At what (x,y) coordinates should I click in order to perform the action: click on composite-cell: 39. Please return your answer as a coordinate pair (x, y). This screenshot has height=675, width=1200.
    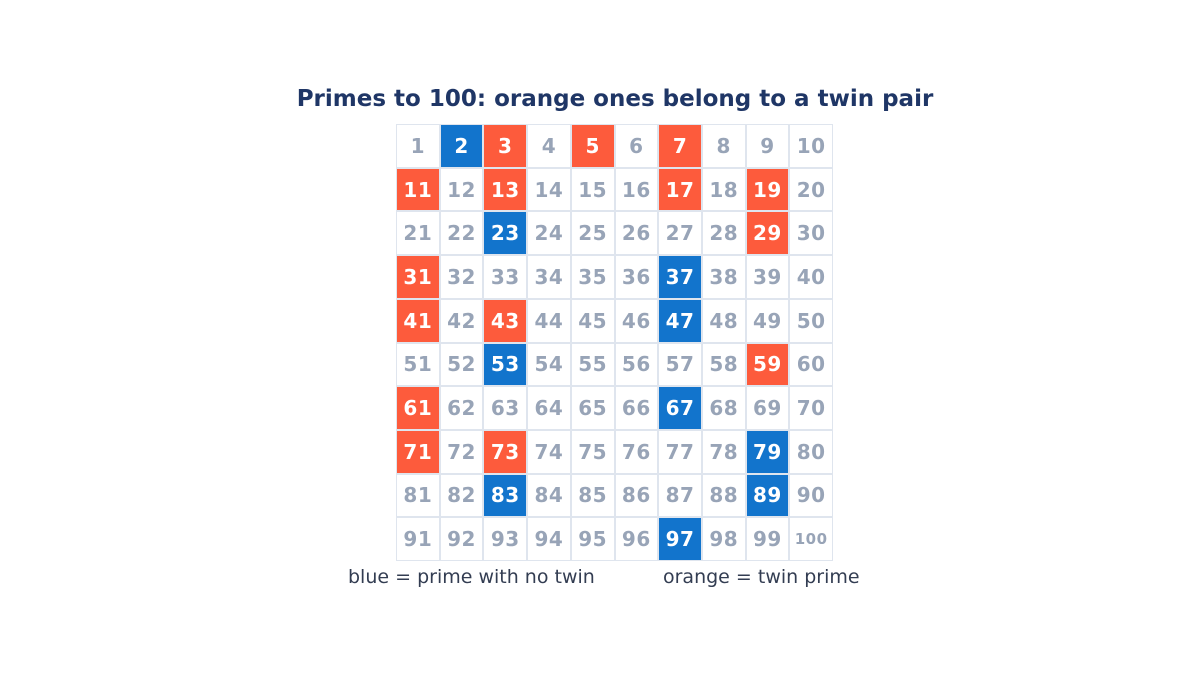
    Looking at the image, I should click on (767, 277).